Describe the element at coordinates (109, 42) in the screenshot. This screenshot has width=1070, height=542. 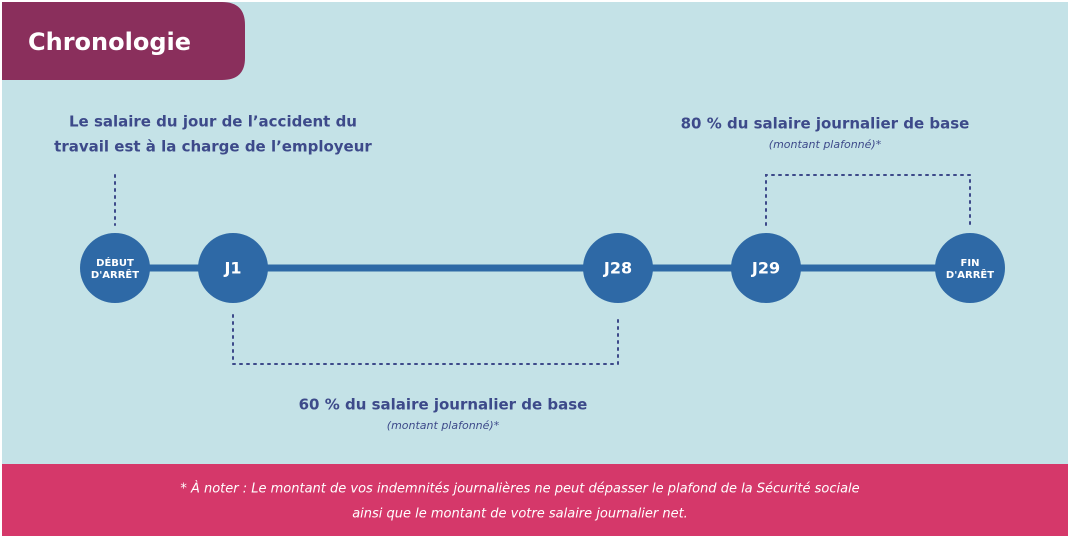
I see `header-title: Chronologie` at that location.